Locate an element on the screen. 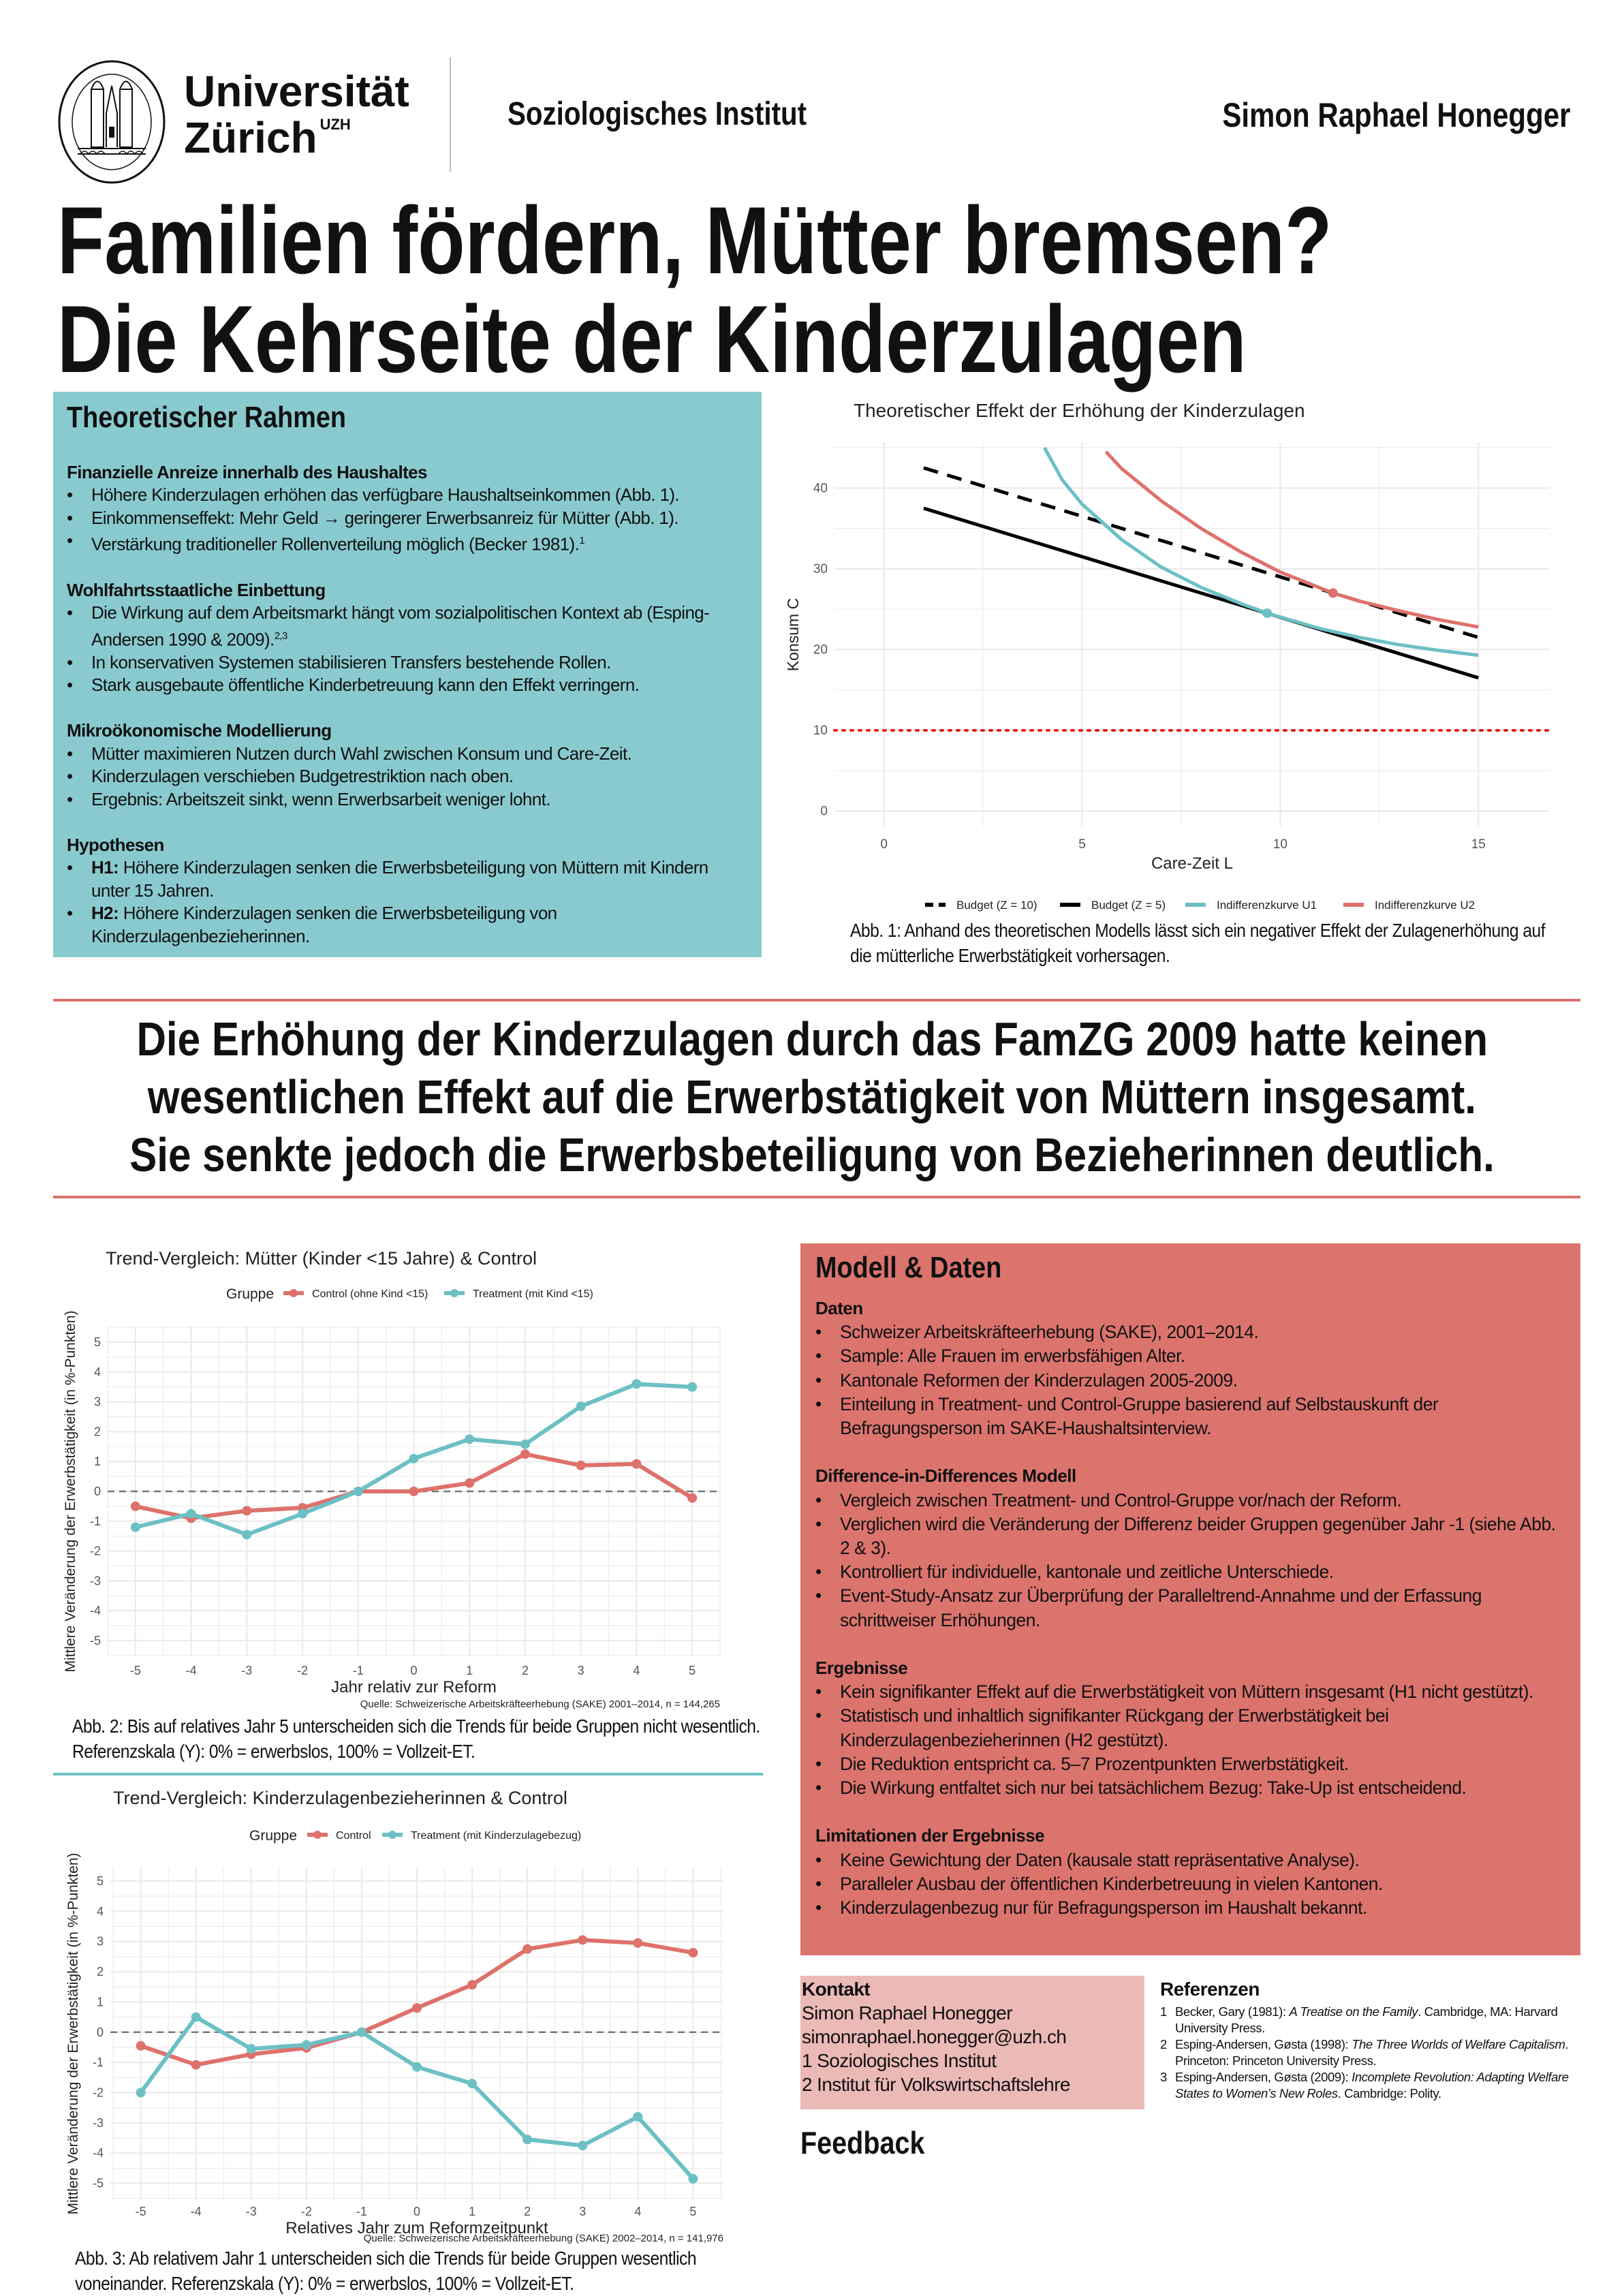 The width and height of the screenshot is (1624, 2296). section-heading: Mikroökonomische Modellierung is located at coordinates (199, 730).